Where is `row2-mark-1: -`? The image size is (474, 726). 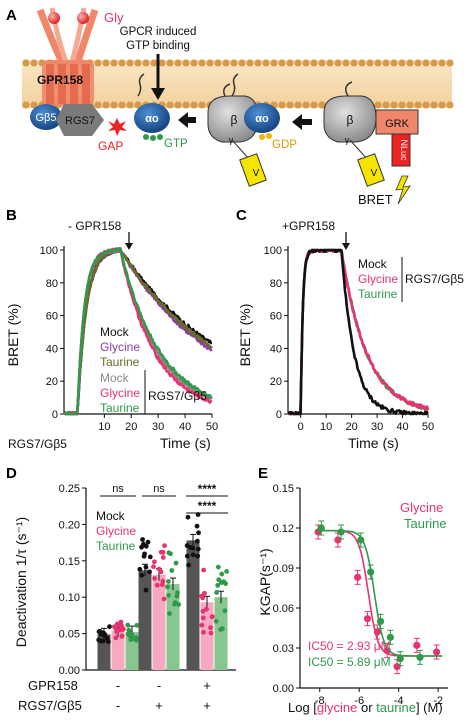 row2-mark-1: - is located at coordinates (118, 705).